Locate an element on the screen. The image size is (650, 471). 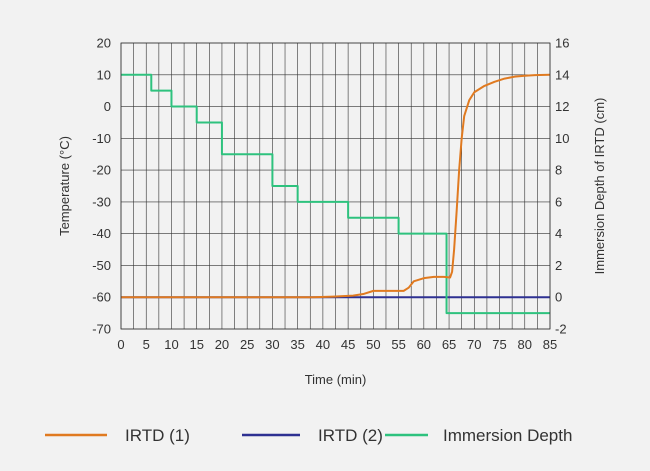
x-tick-label: 85 is located at coordinates (550, 344).